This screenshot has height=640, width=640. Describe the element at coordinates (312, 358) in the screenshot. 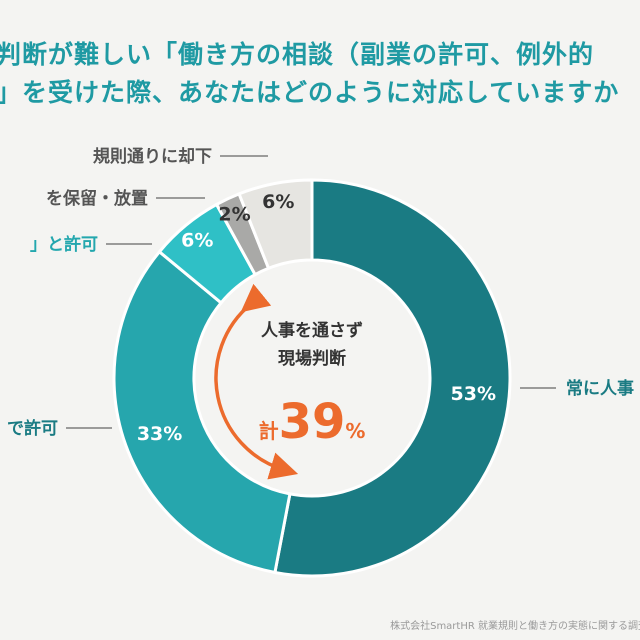

I see `center-line-2: 現場判断` at that location.